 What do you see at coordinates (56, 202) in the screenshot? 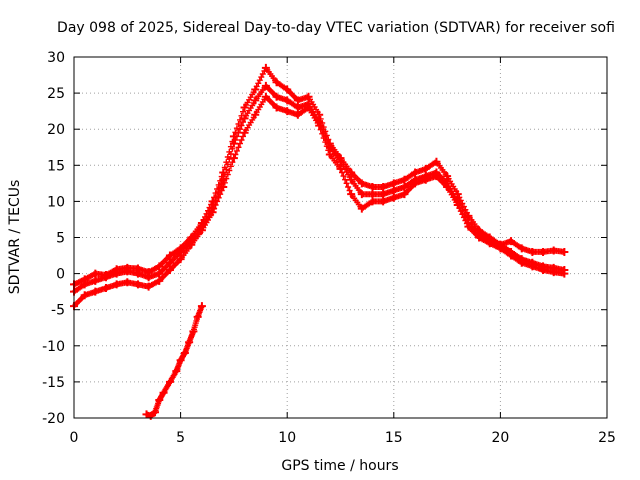
I see `y-tick-label: 10` at bounding box center [56, 202].